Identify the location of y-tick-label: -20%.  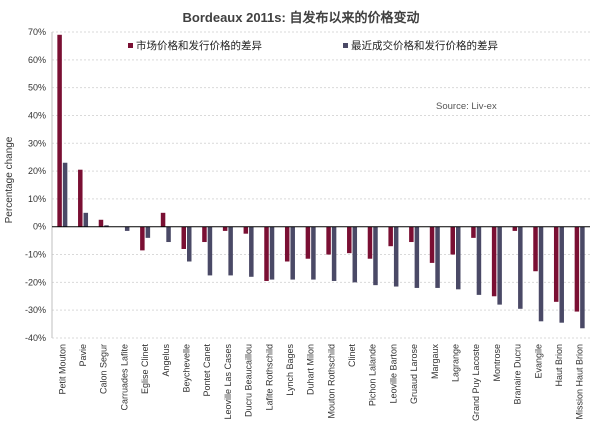
(35, 282).